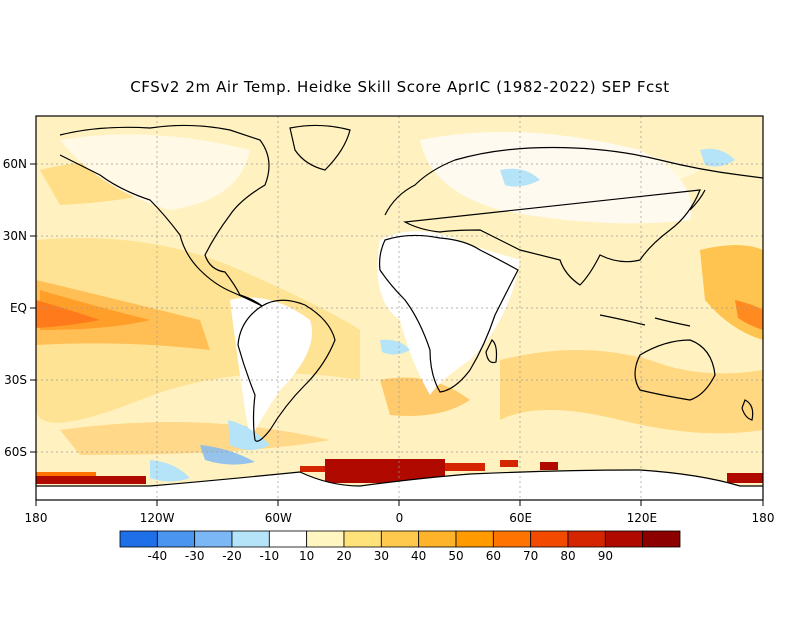 Image resolution: width=800 pixels, height=618 pixels. Describe the element at coordinates (36, 518) in the screenshot. I see `lon-label-0: 180` at that location.